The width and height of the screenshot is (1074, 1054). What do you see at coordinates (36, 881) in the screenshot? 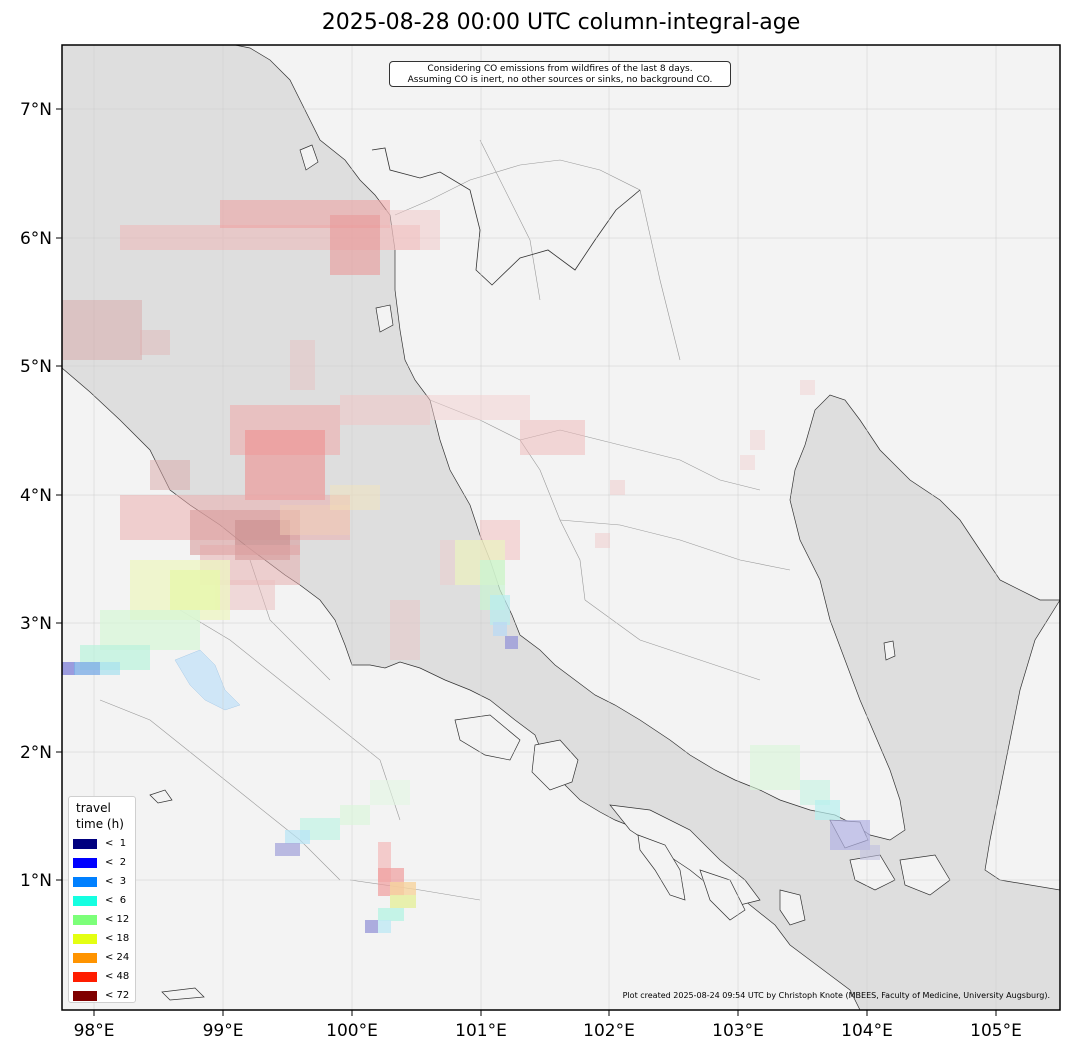
I see `lat-tick-label: 1°N` at bounding box center [36, 881].